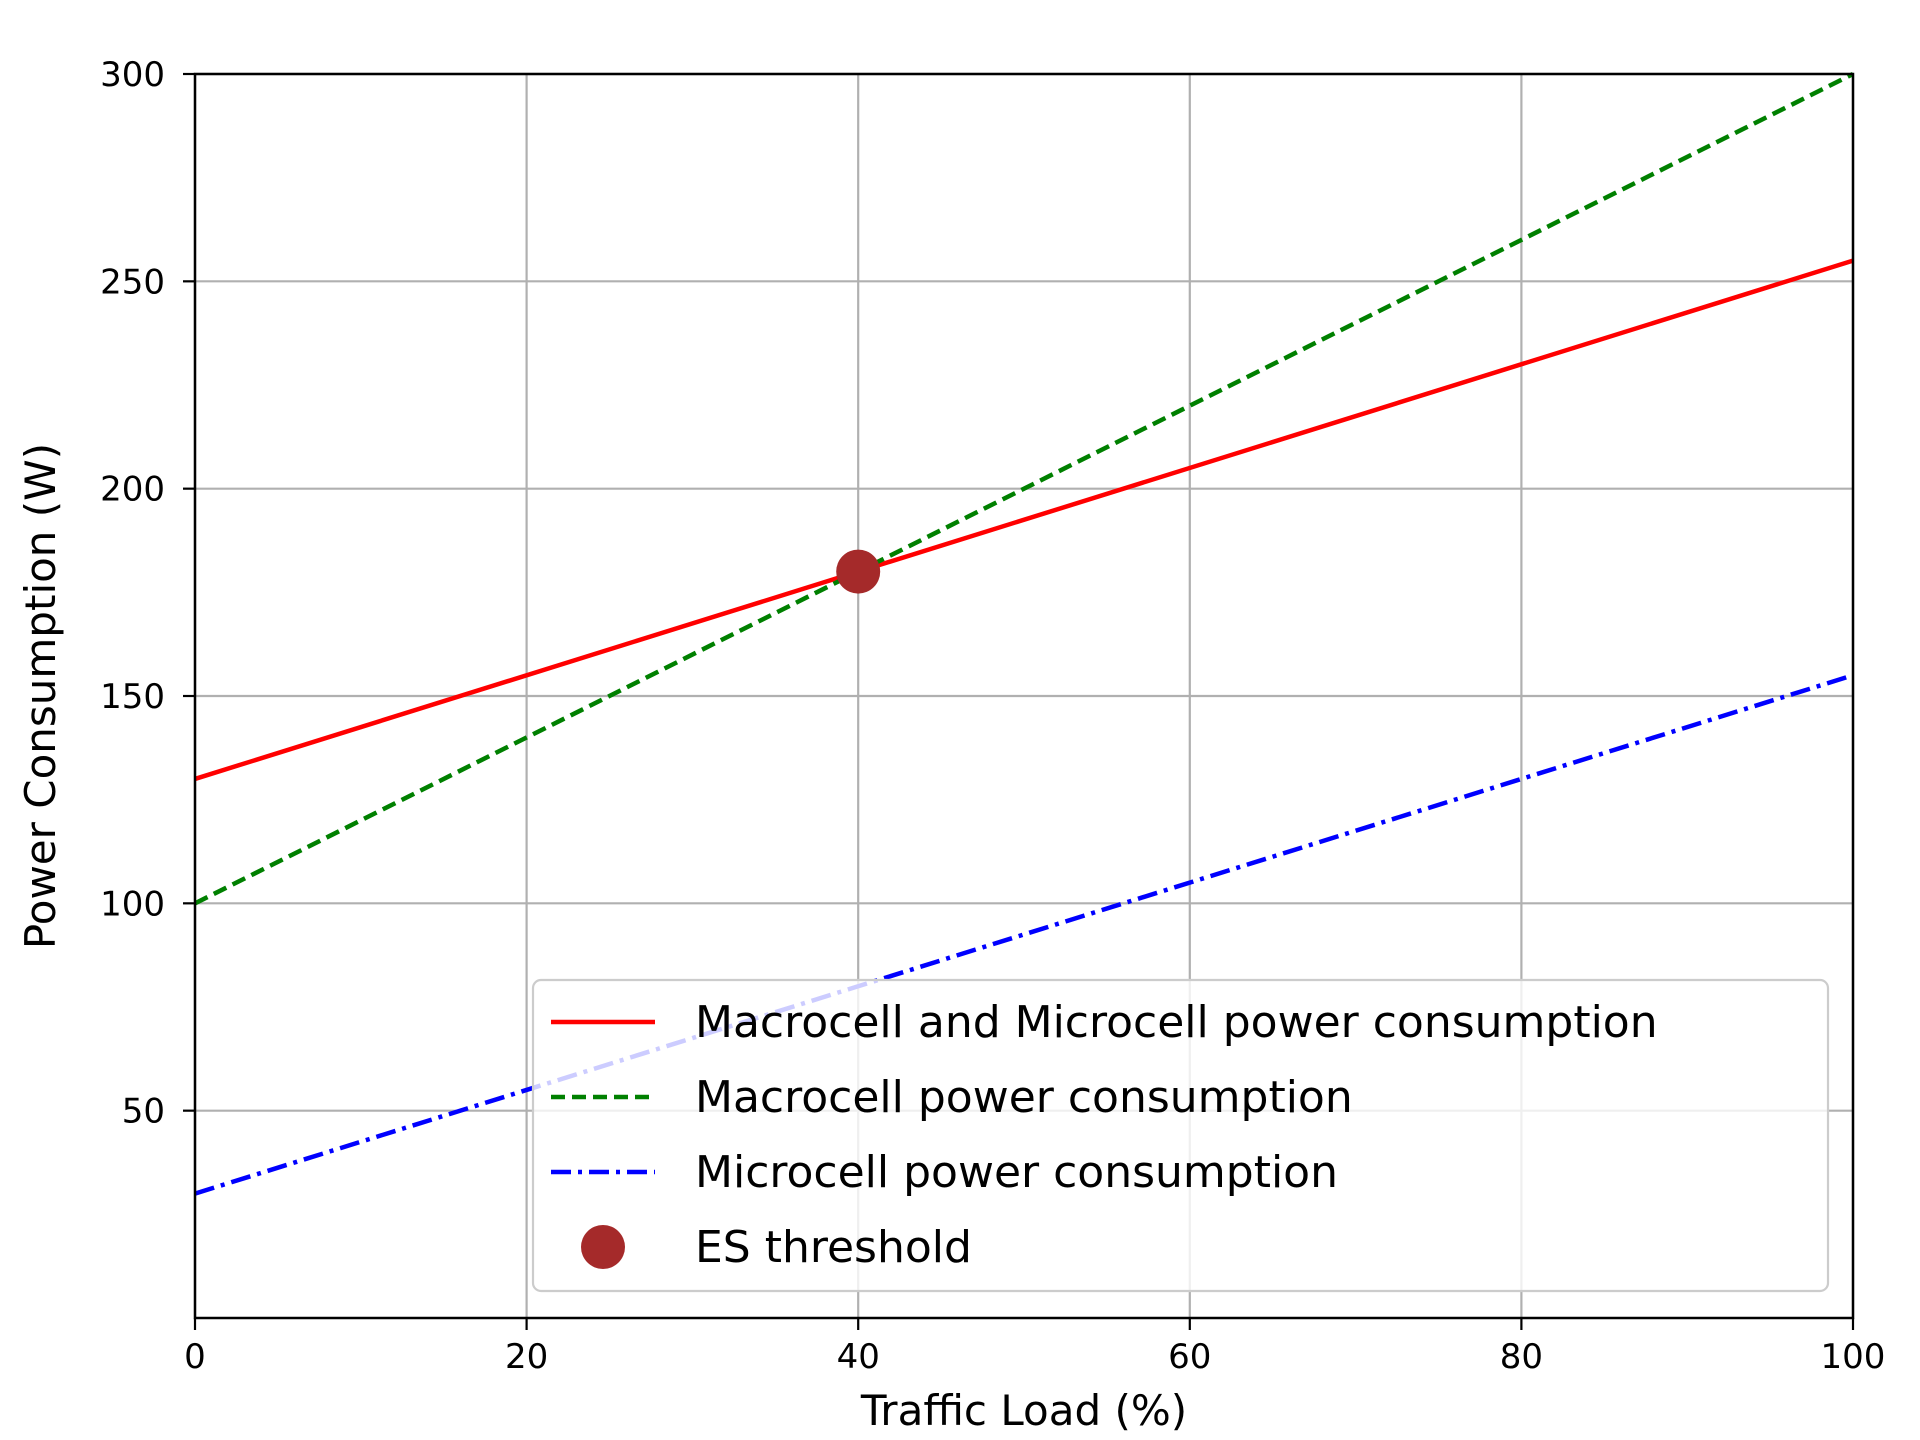 The image size is (1920, 1440). Describe the element at coordinates (1189, 1357) in the screenshot. I see `x-tick-label: 60` at that location.